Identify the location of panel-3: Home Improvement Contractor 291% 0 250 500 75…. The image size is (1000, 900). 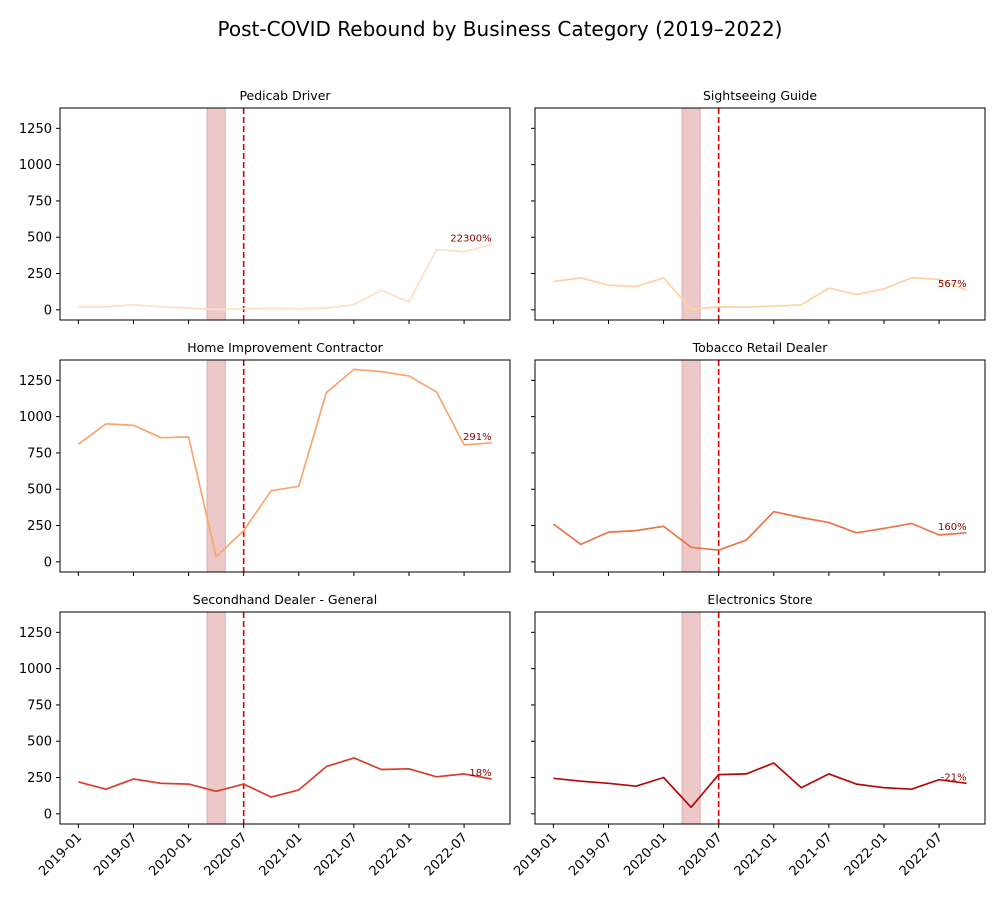
(265, 458).